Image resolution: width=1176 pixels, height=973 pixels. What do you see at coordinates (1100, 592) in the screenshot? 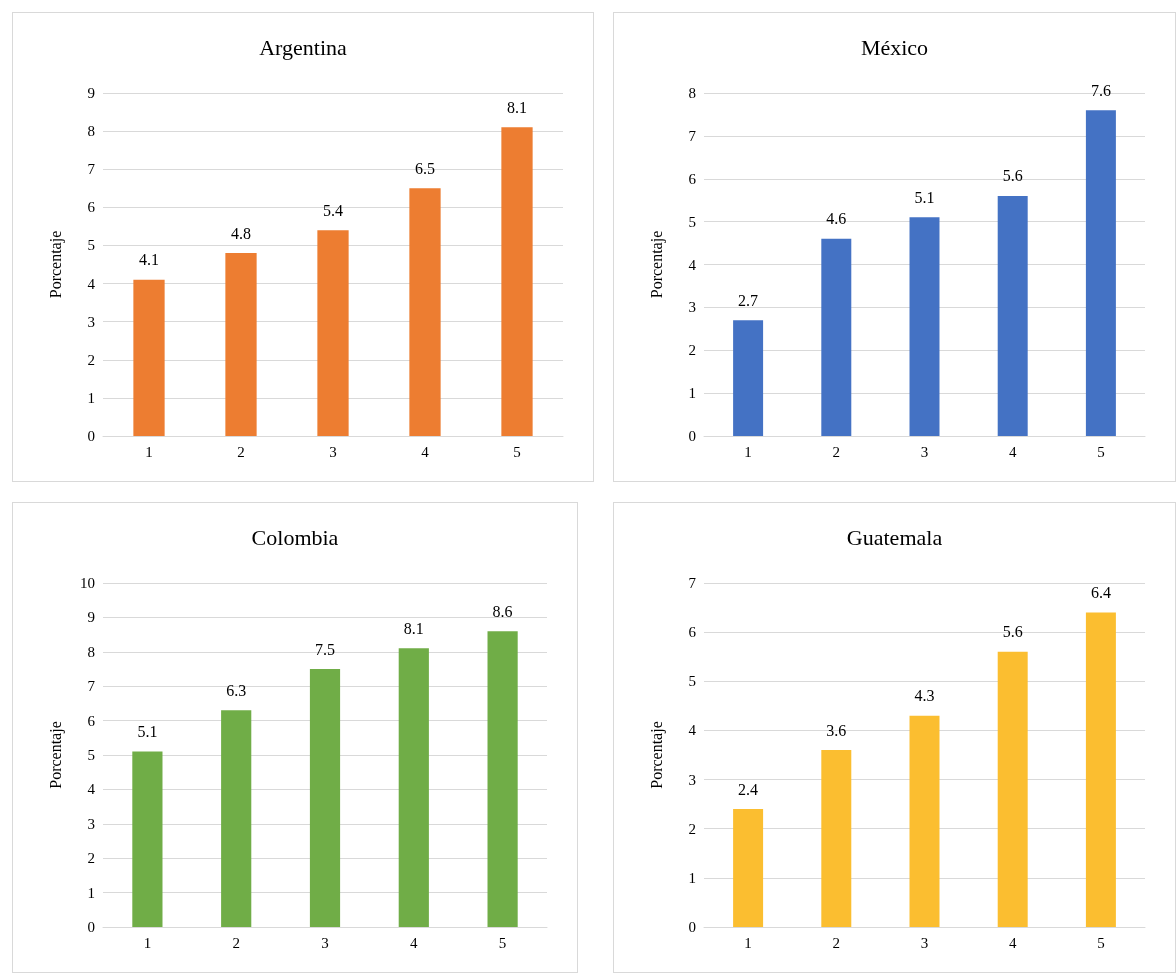
I see `data-label: 6.4` at bounding box center [1100, 592].